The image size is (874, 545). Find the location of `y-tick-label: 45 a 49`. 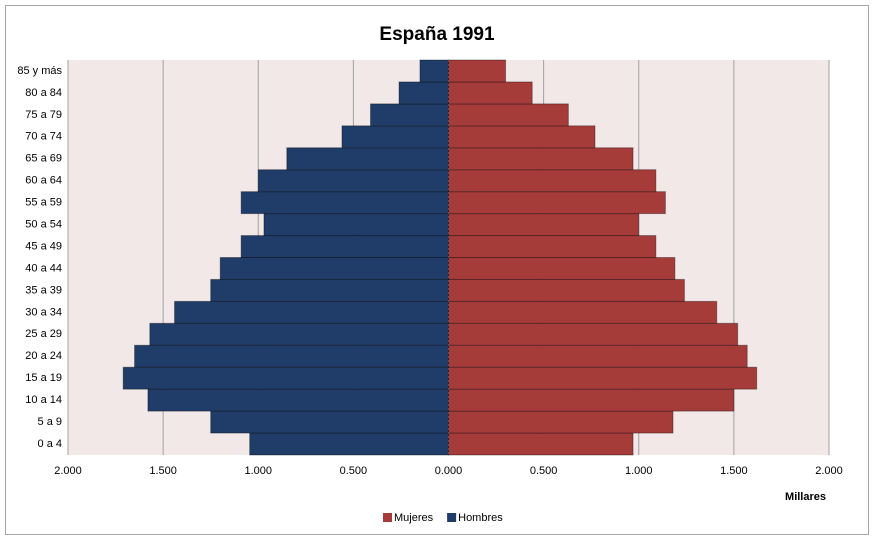

y-tick-label: 45 a 49 is located at coordinates (43, 246).